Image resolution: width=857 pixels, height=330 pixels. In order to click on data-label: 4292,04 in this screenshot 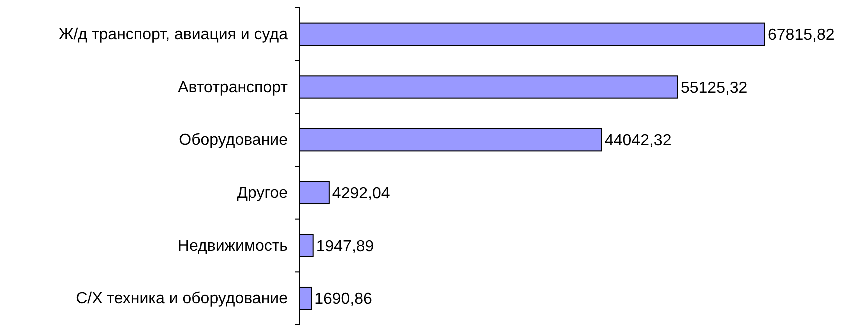, I will do `click(361, 194)`.